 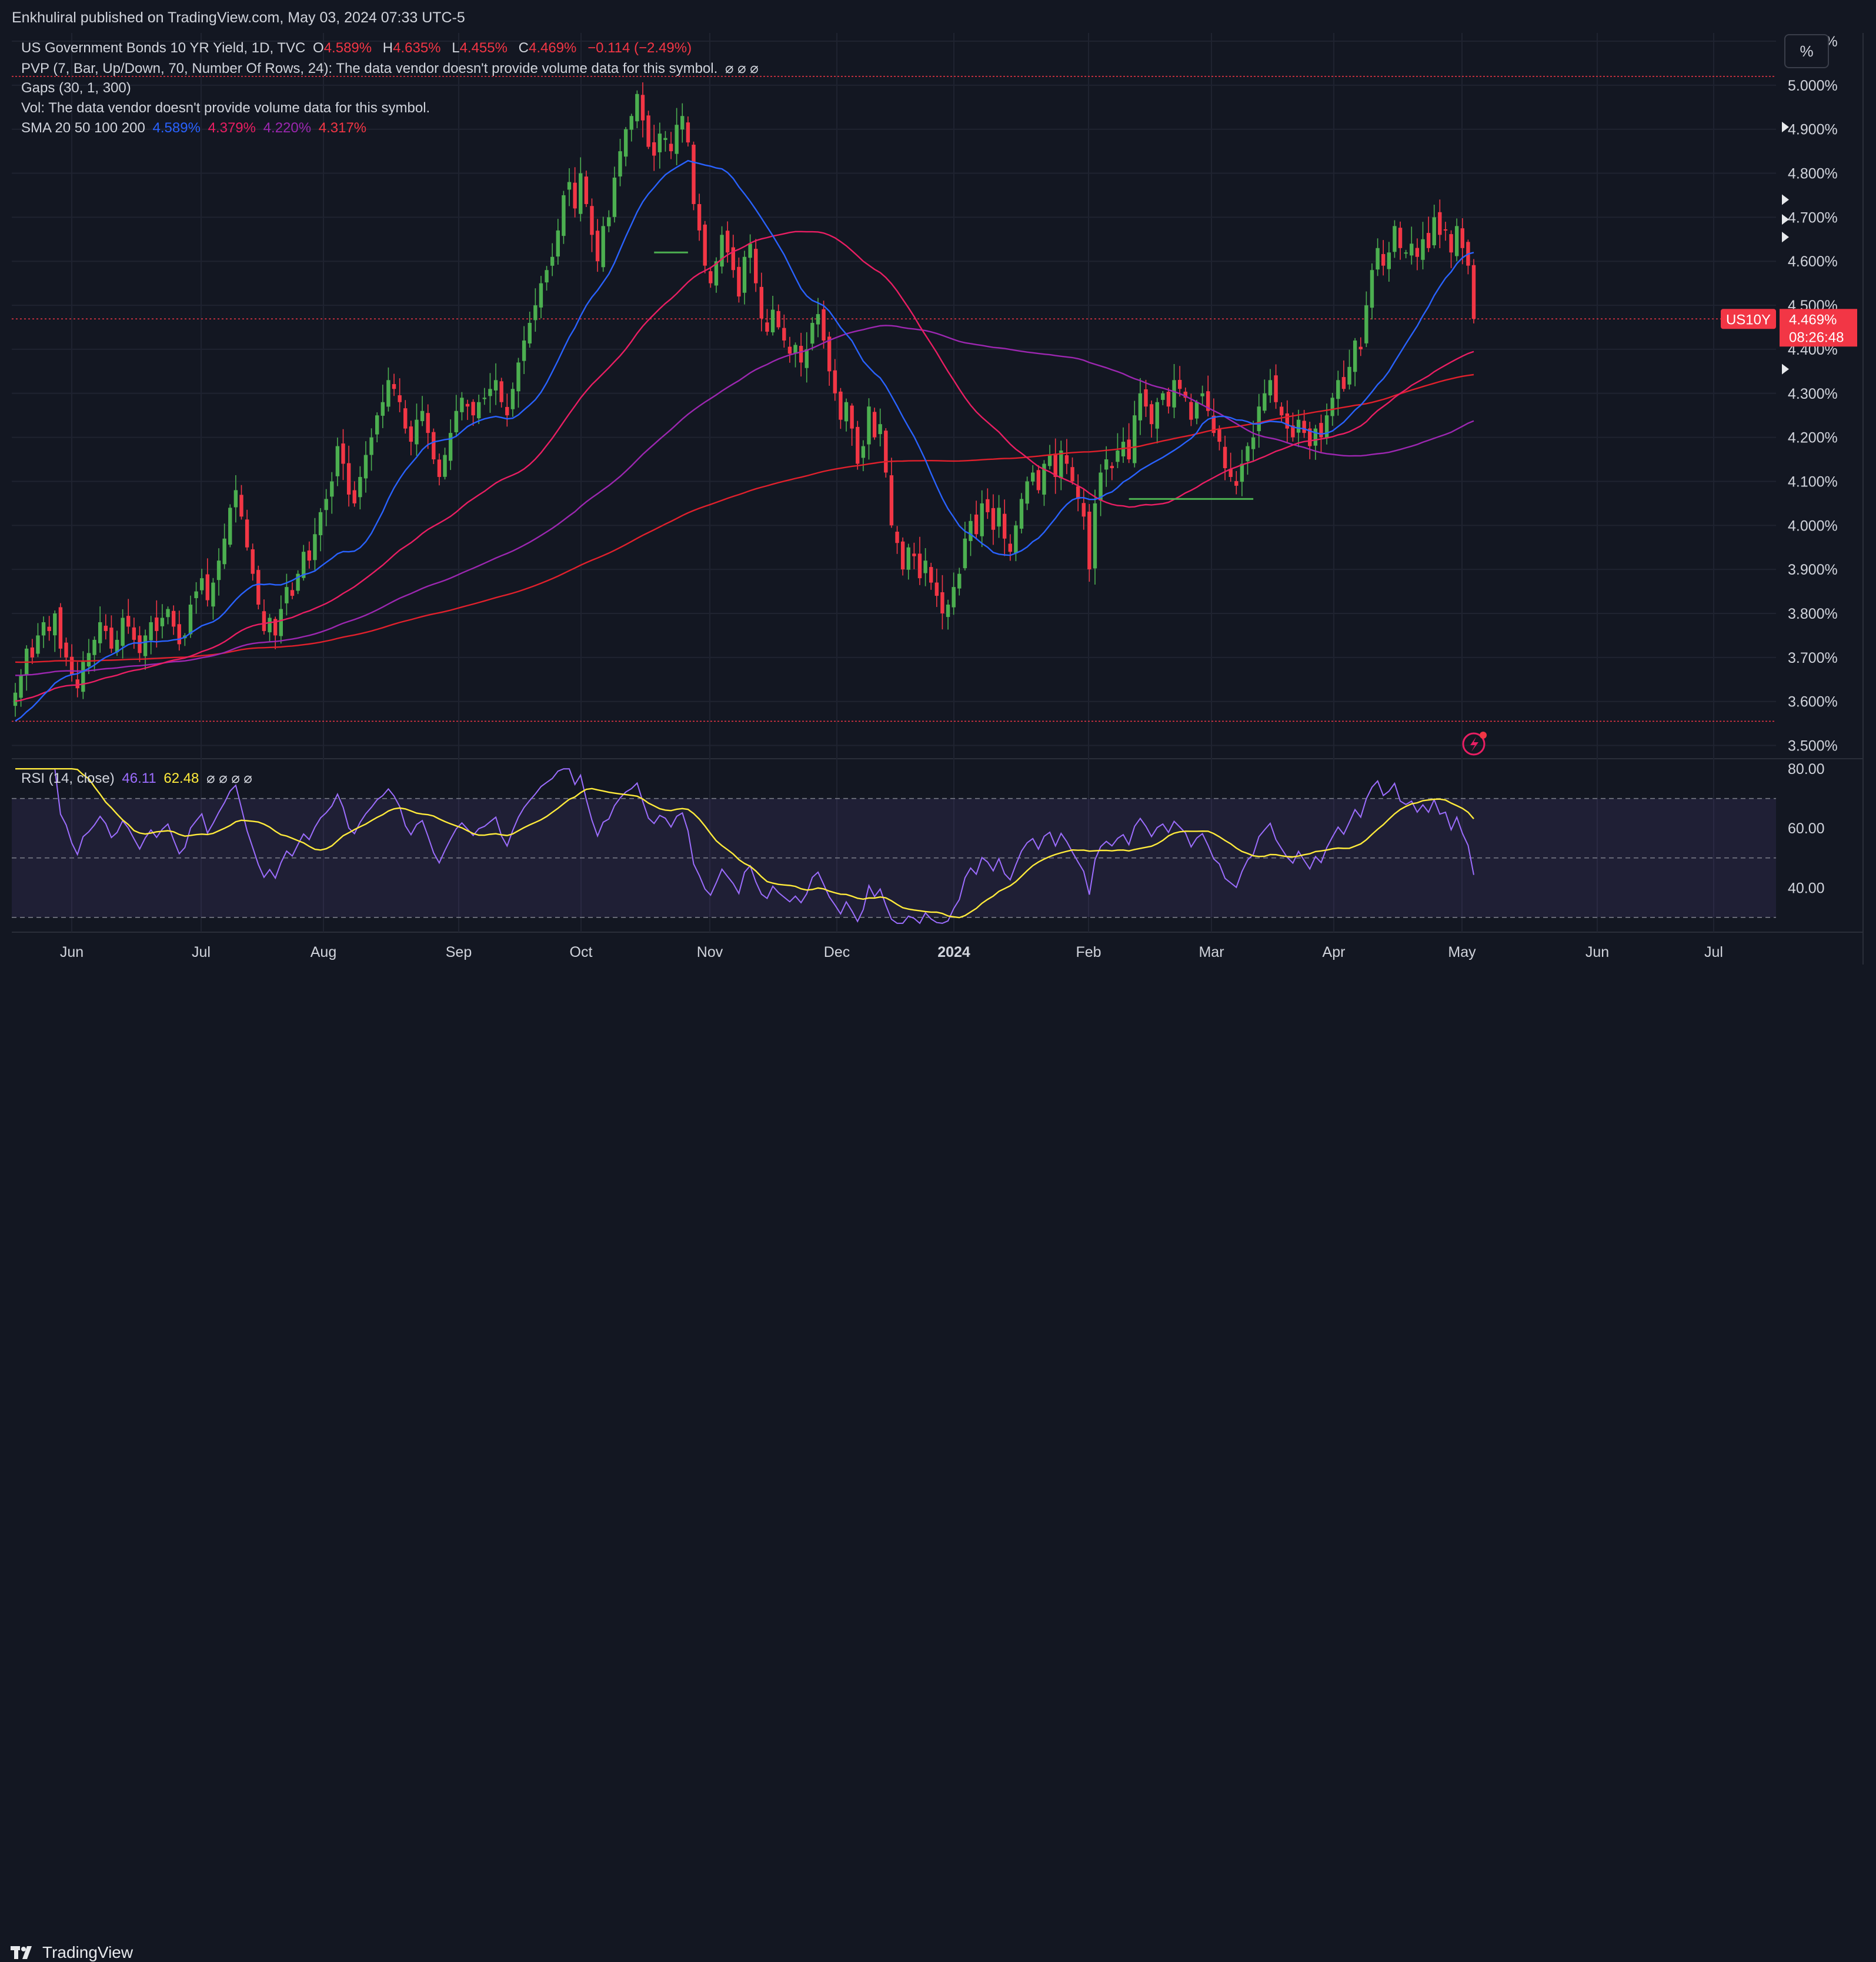 What do you see at coordinates (1813, 746) in the screenshot?
I see `price-tick-label: 3.500%` at bounding box center [1813, 746].